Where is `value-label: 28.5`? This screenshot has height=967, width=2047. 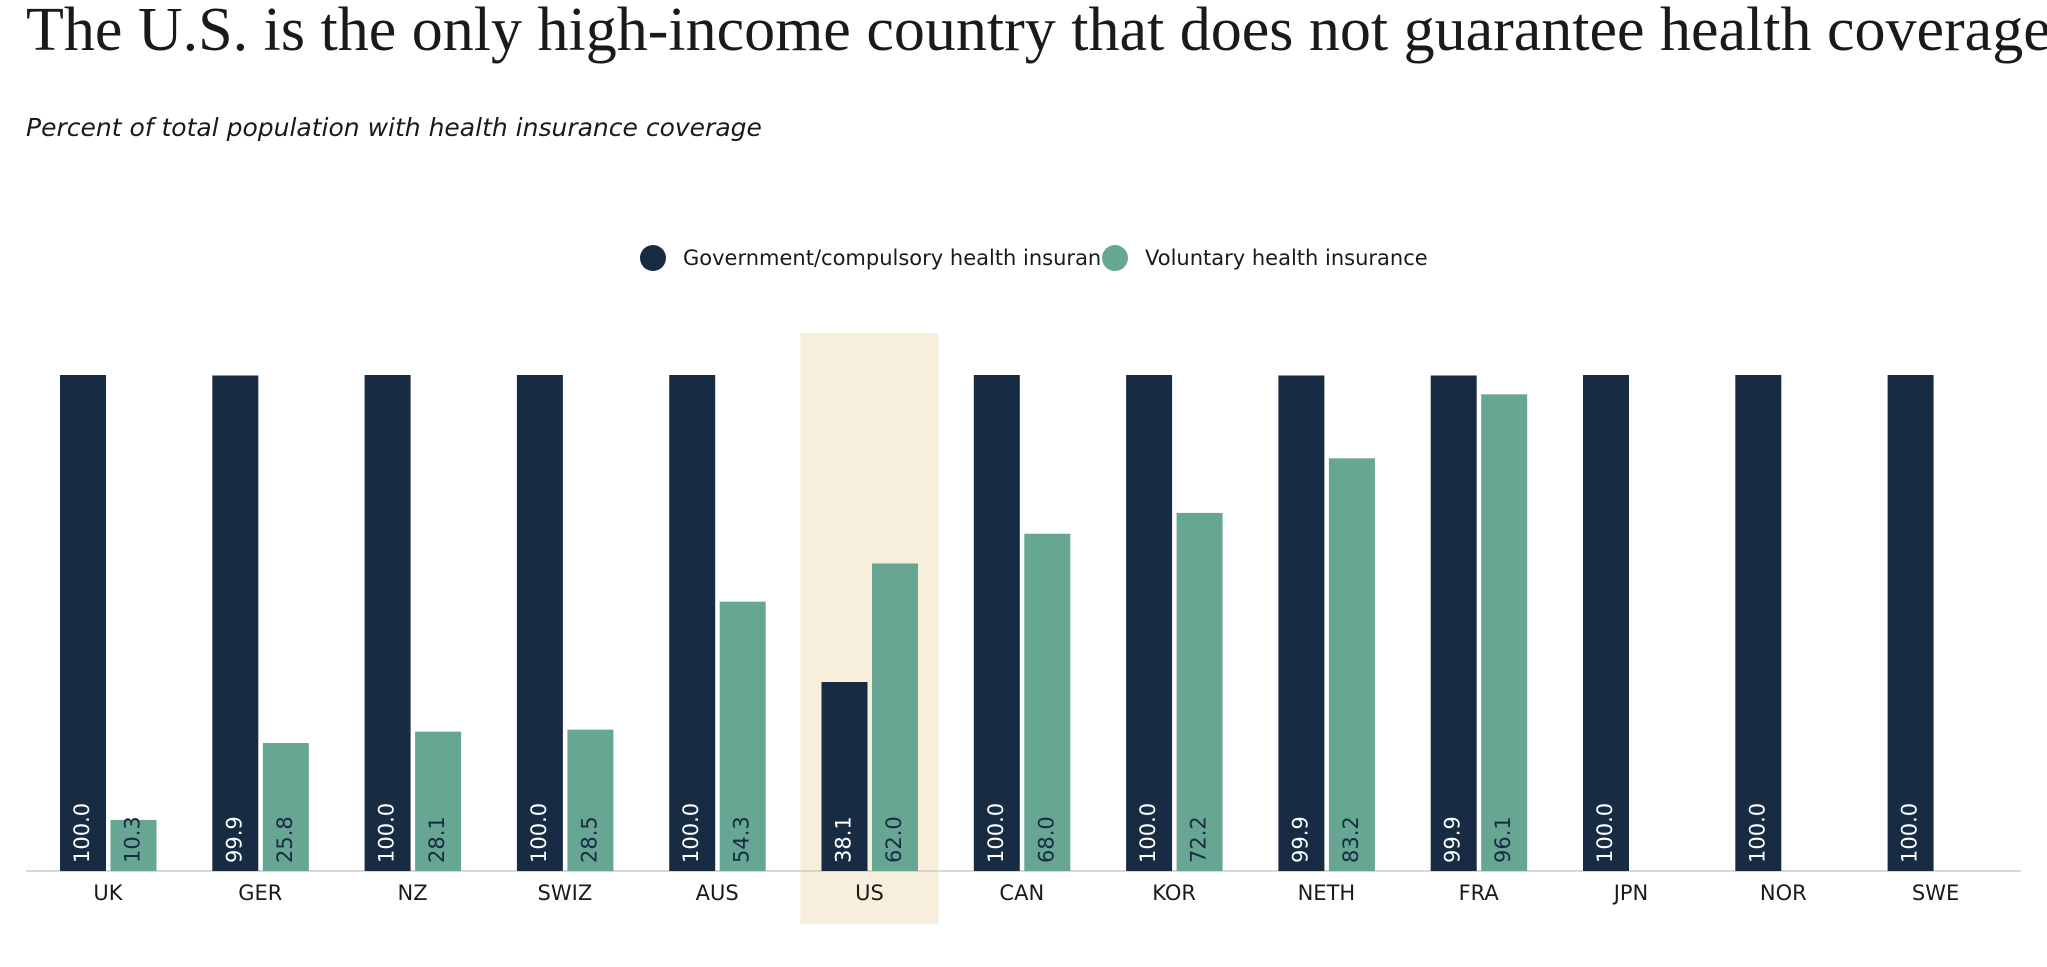
value-label: 28.5 is located at coordinates (589, 839).